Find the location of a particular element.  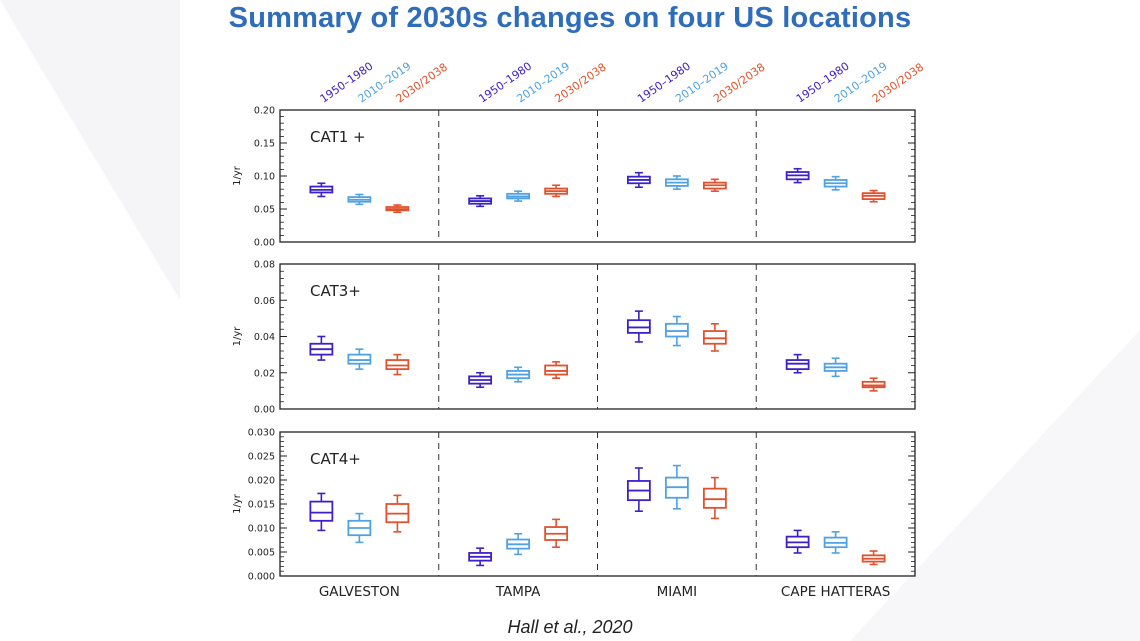

y-tick-label: 0.10 is located at coordinates (264, 177).